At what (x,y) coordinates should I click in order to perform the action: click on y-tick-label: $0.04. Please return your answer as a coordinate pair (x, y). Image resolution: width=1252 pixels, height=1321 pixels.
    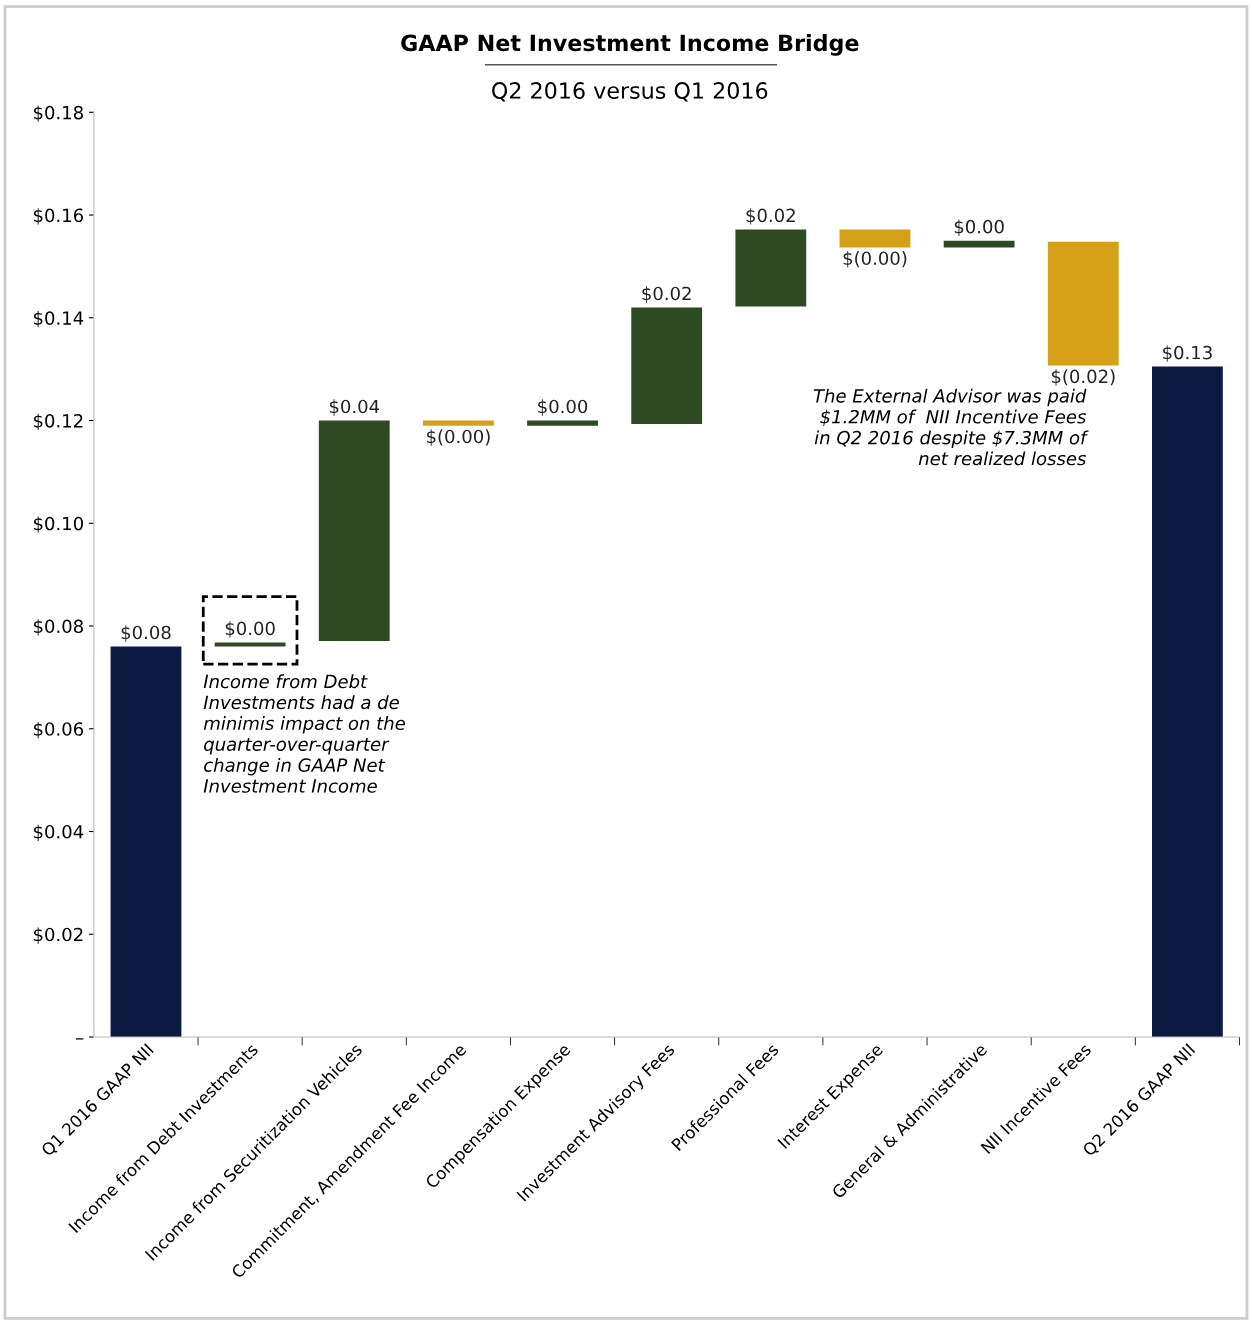
    Looking at the image, I should click on (58, 833).